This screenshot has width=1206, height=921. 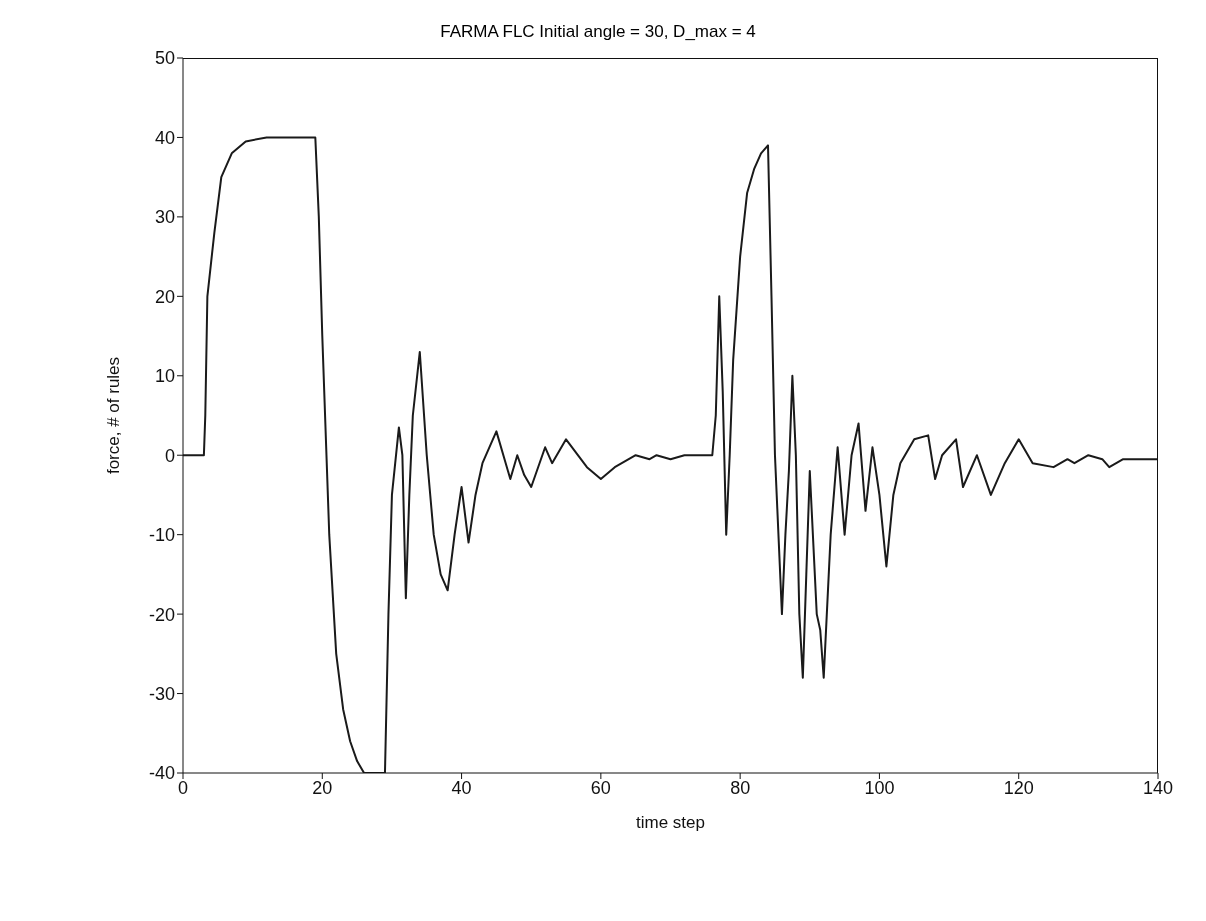 I want to click on y-tick-label: 20, so click(x=164, y=296).